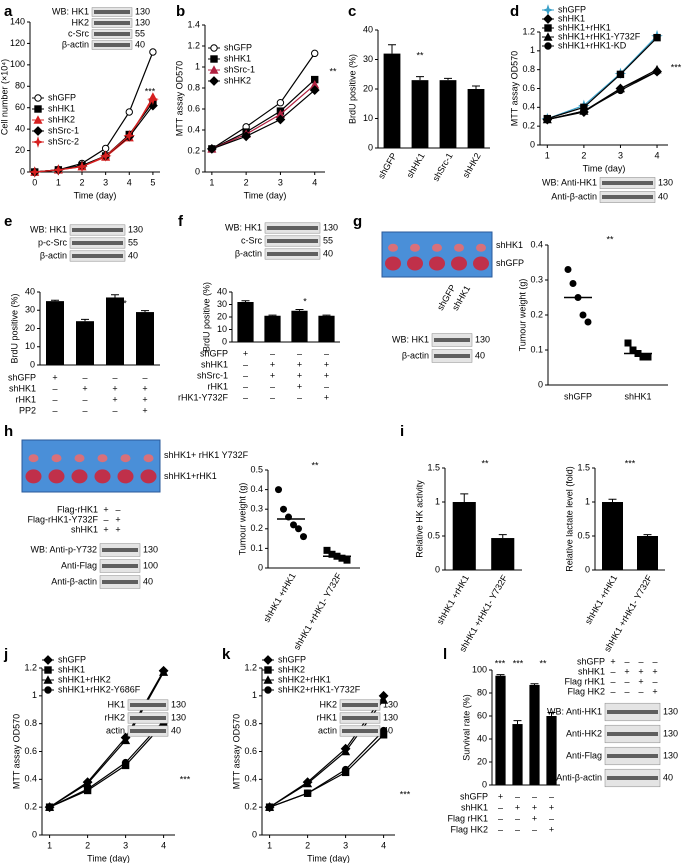 Image resolution: width=685 pixels, height=863 pixels. What do you see at coordinates (212, 375) in the screenshot?
I see `condition-label: shSrc-1` at bounding box center [212, 375].